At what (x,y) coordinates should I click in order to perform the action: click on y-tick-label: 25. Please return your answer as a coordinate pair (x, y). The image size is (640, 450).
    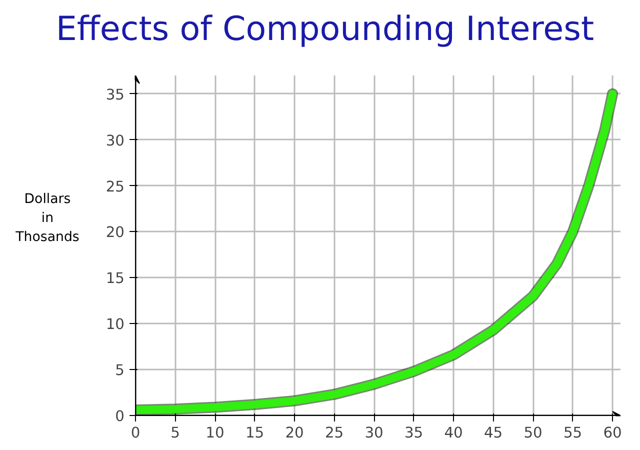
    Looking at the image, I should click on (115, 187).